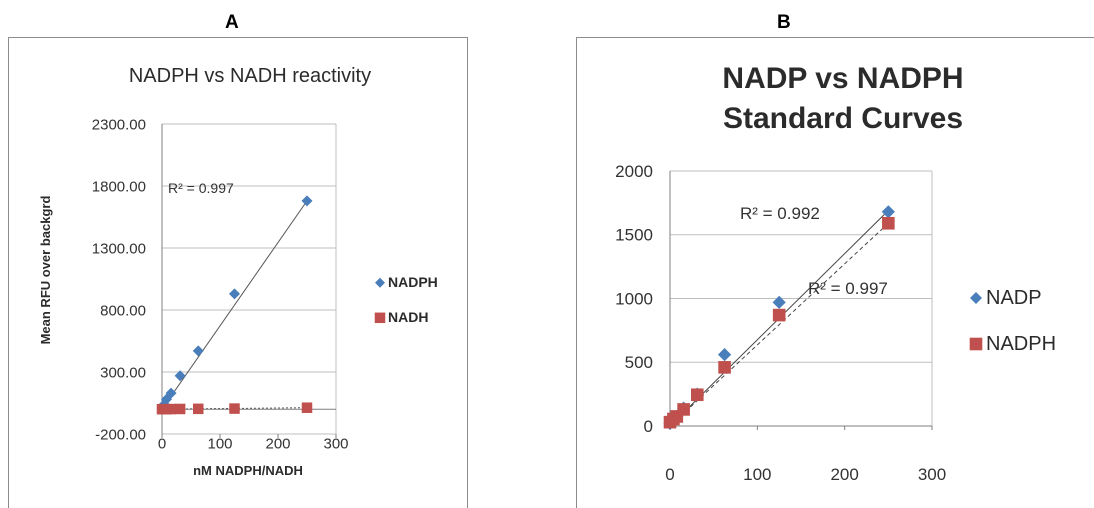 Image resolution: width=1094 pixels, height=508 pixels. What do you see at coordinates (248, 470) in the screenshot?
I see `chart-a-x-axis-label: nM NADPH/NADH` at bounding box center [248, 470].